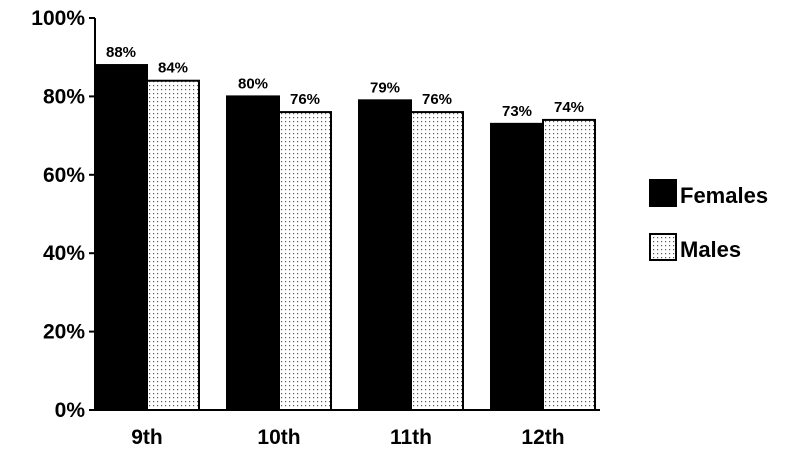 The image size is (786, 450). Describe the element at coordinates (173, 68) in the screenshot. I see `data-label: 84%` at that location.